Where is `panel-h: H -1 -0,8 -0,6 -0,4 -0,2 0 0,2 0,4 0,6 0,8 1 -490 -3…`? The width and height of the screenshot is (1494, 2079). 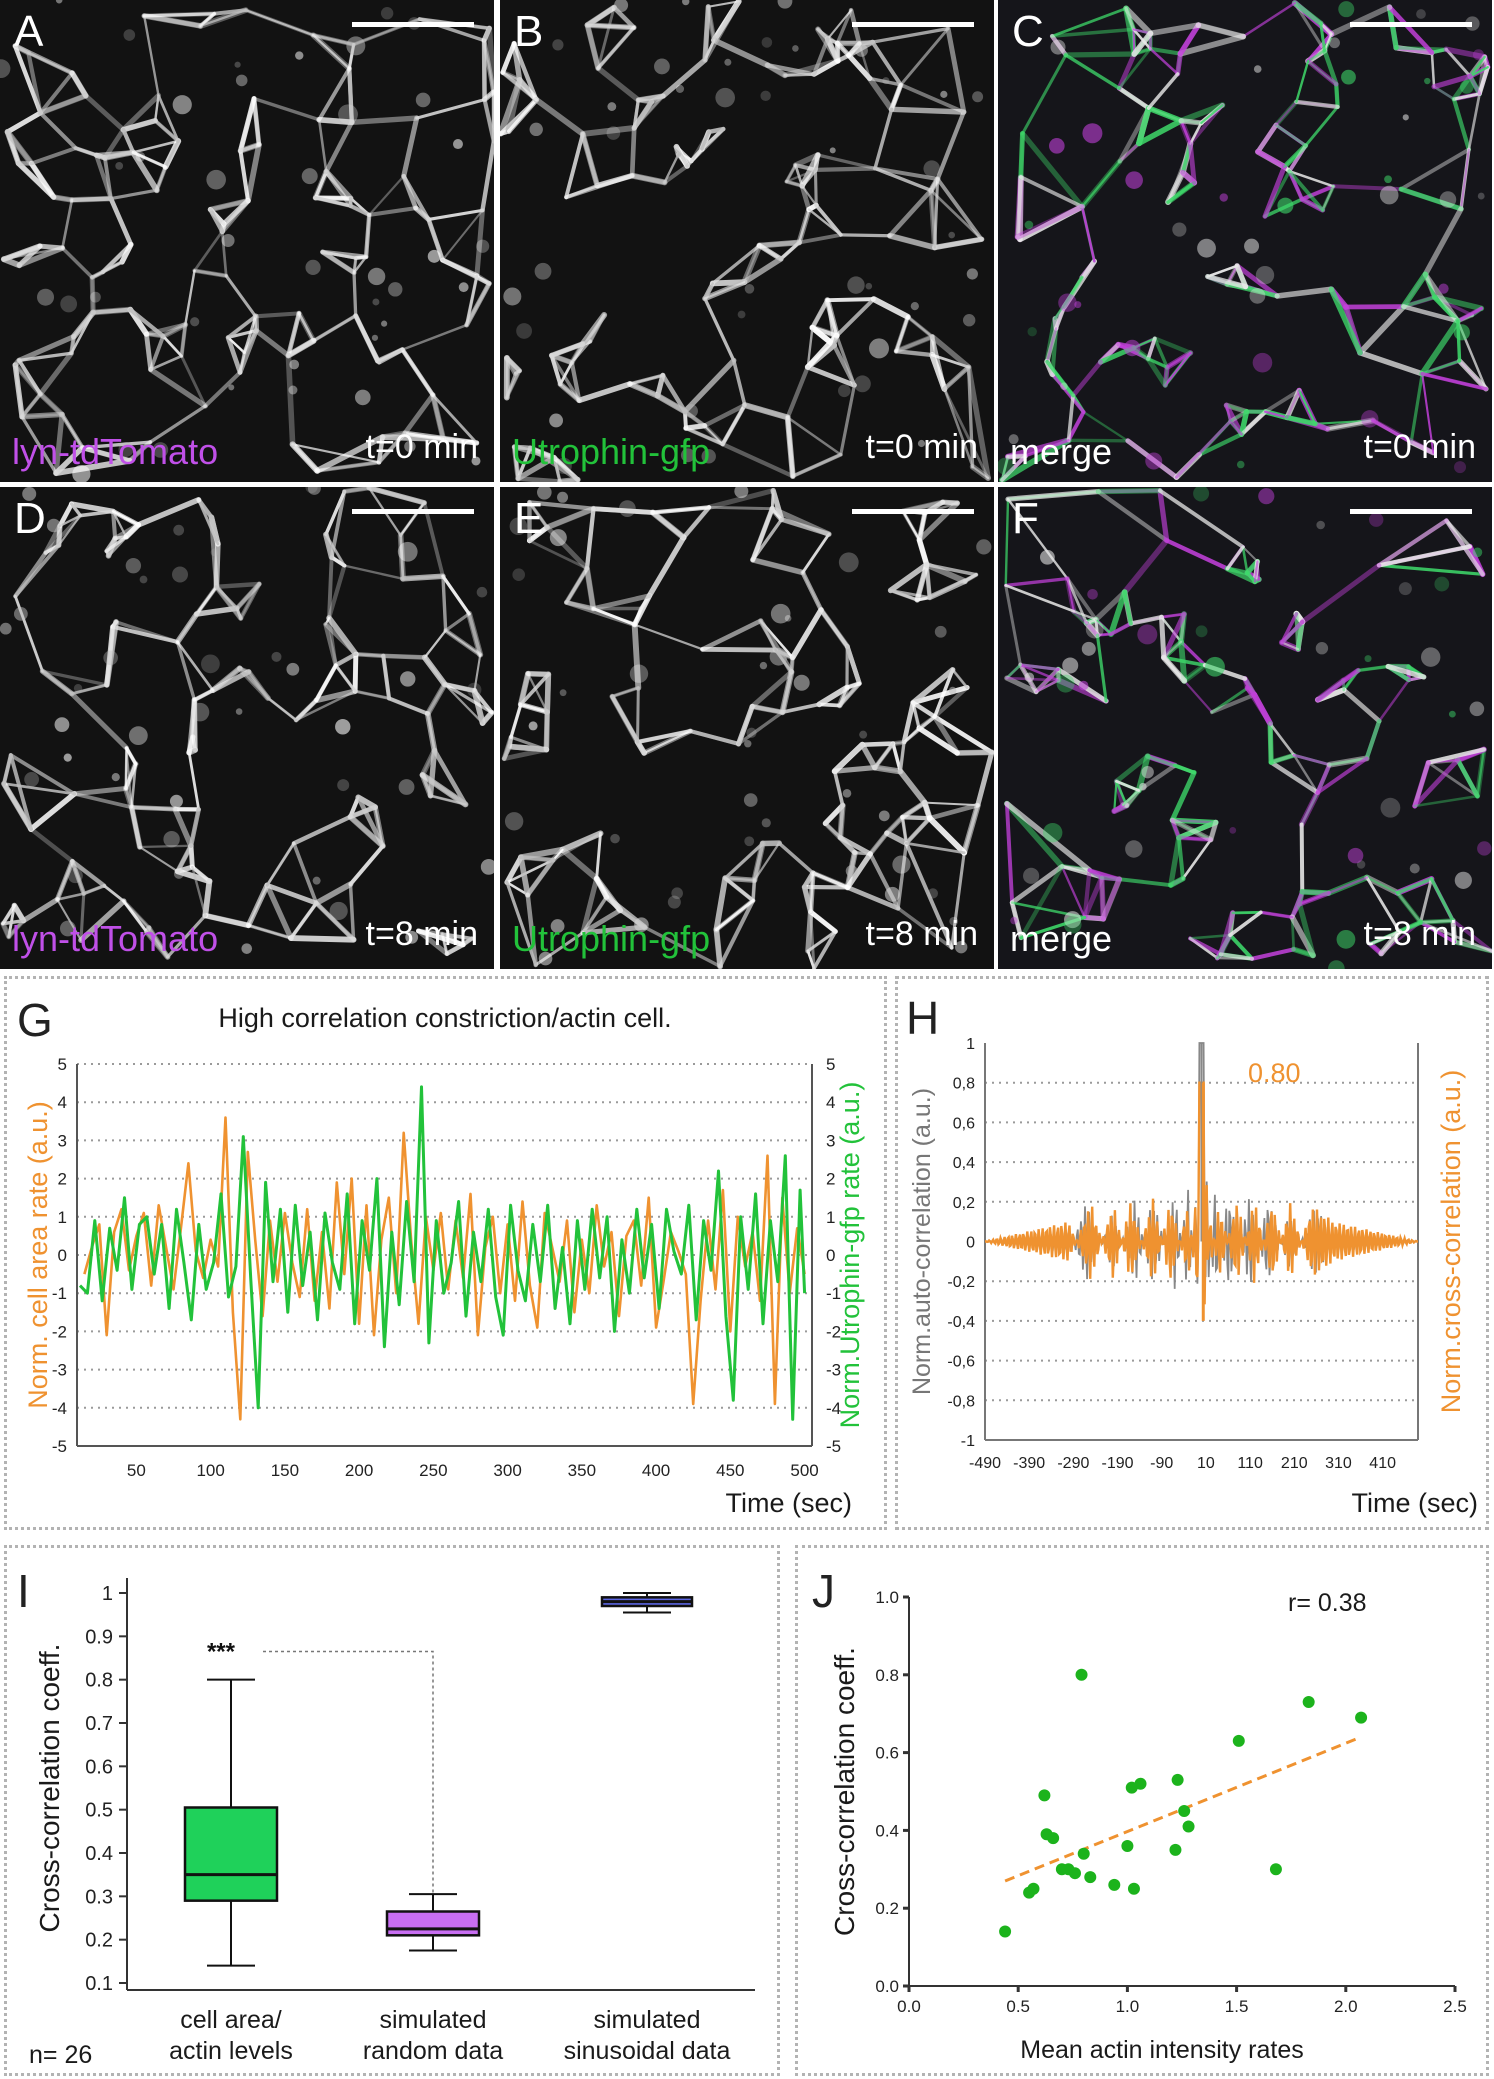
panel-h: H -1 -0,8 -0,6 -0,4 -0,2 0 0,2 0,4 0,6 0,8 1 -490 -3… is located at coordinates (1192, 1253).